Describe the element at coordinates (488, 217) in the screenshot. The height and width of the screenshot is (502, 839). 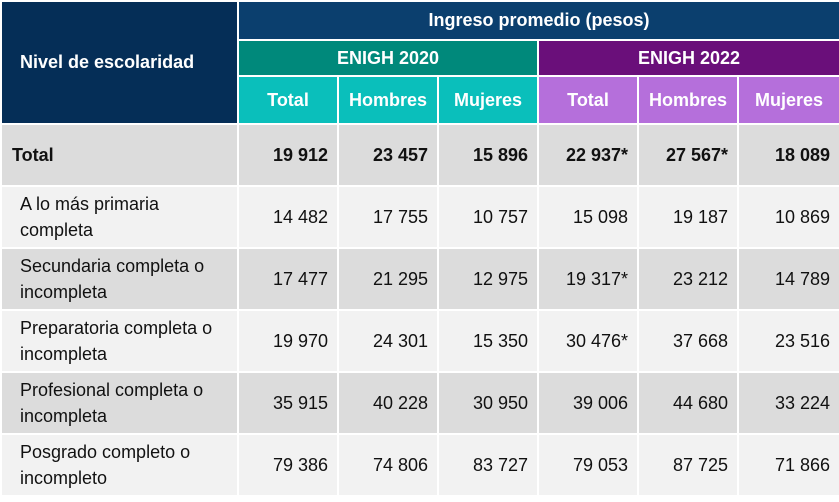
I see `cell-2020-mujeres: 10 757` at that location.